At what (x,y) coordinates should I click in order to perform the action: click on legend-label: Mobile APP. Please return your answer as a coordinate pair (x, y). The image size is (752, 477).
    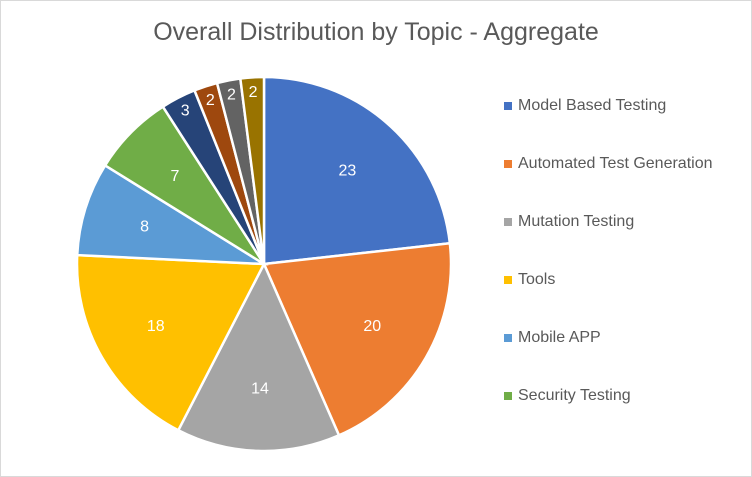
    Looking at the image, I should click on (559, 337).